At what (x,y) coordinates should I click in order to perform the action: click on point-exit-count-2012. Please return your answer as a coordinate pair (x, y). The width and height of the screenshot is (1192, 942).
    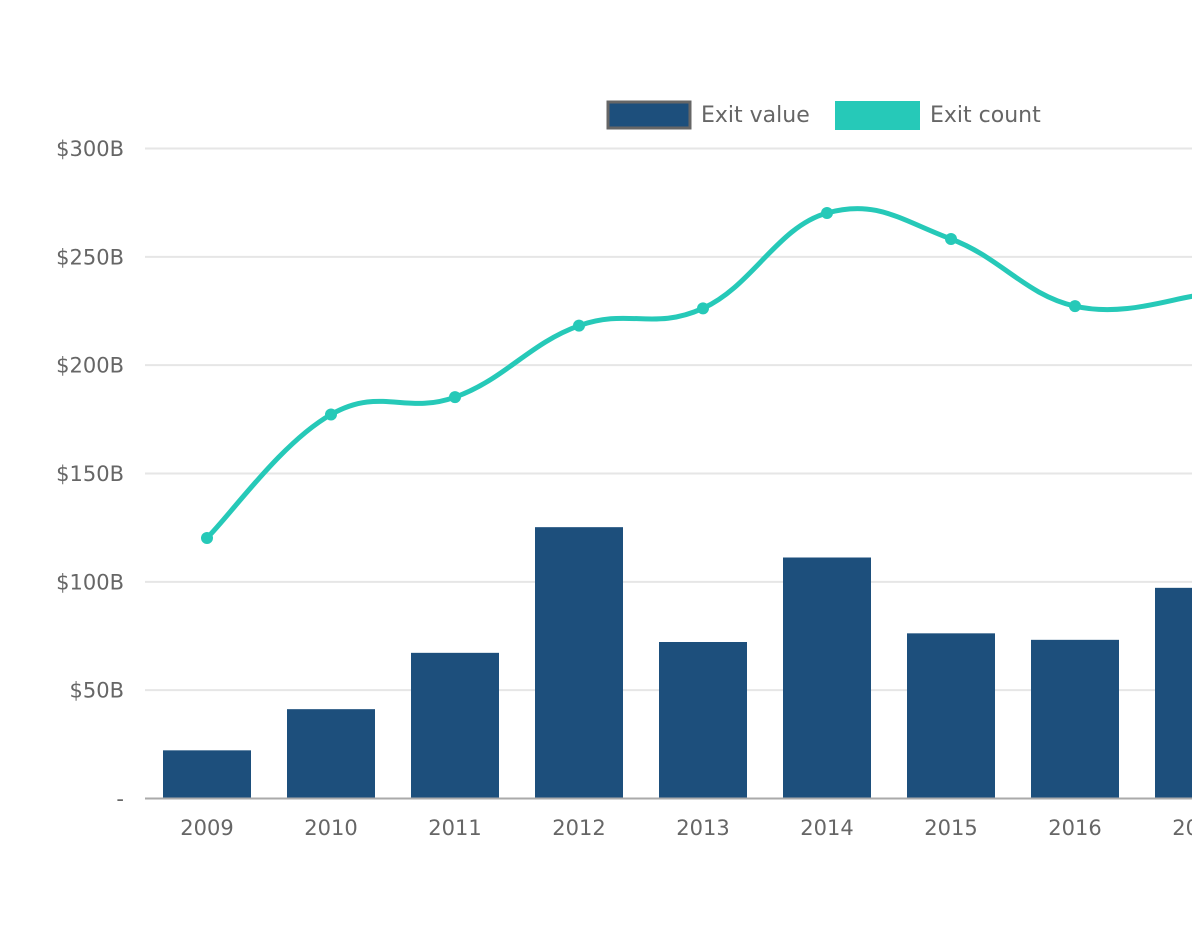
    Looking at the image, I should click on (579, 325).